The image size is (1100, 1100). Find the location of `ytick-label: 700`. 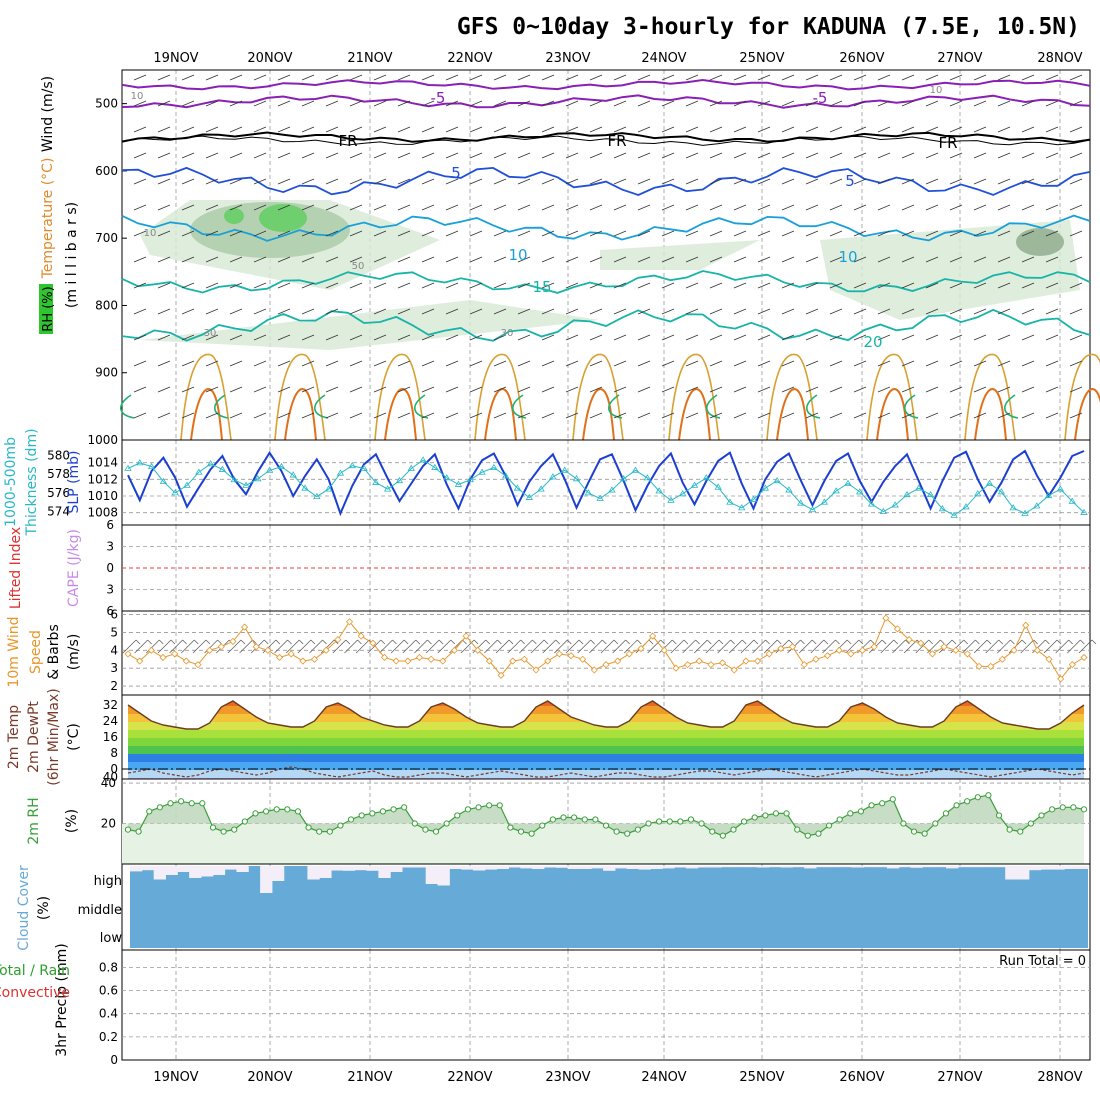

ytick-label: 700 is located at coordinates (106, 238).